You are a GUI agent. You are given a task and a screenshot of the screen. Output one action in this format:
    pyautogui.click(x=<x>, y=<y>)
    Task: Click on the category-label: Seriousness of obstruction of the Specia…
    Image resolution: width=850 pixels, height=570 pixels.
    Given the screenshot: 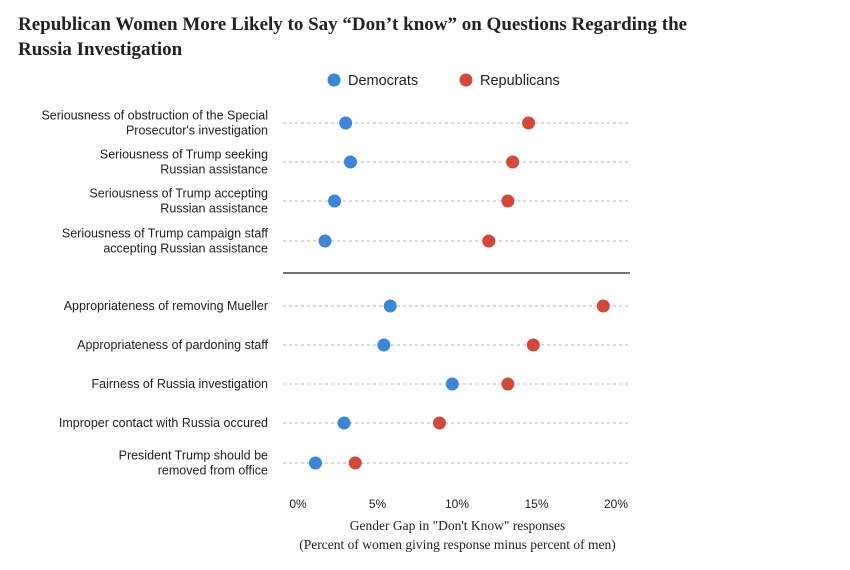 What is the action you would take?
    pyautogui.click(x=154, y=123)
    